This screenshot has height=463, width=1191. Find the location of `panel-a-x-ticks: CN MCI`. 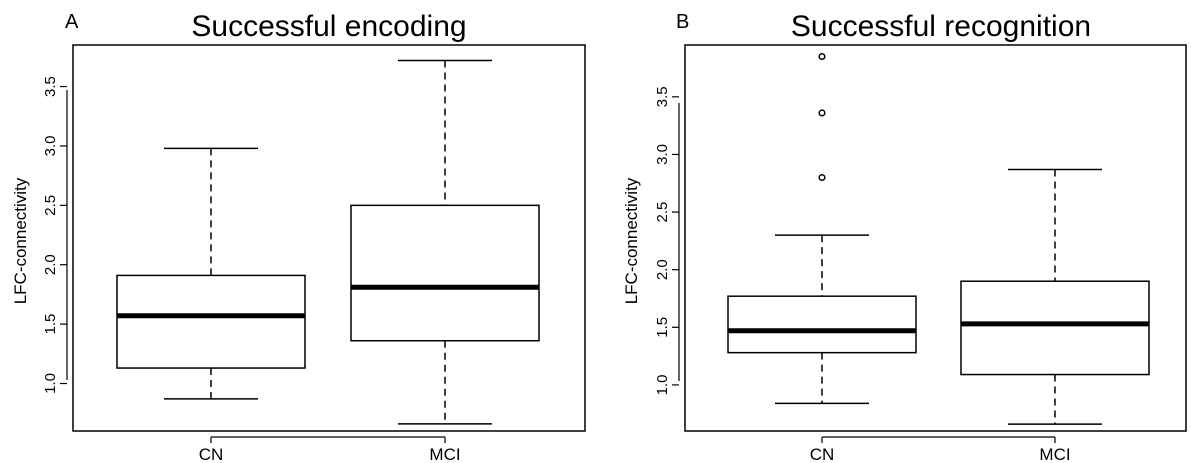

panel-a-x-ticks: CN MCI is located at coordinates (330, 450).